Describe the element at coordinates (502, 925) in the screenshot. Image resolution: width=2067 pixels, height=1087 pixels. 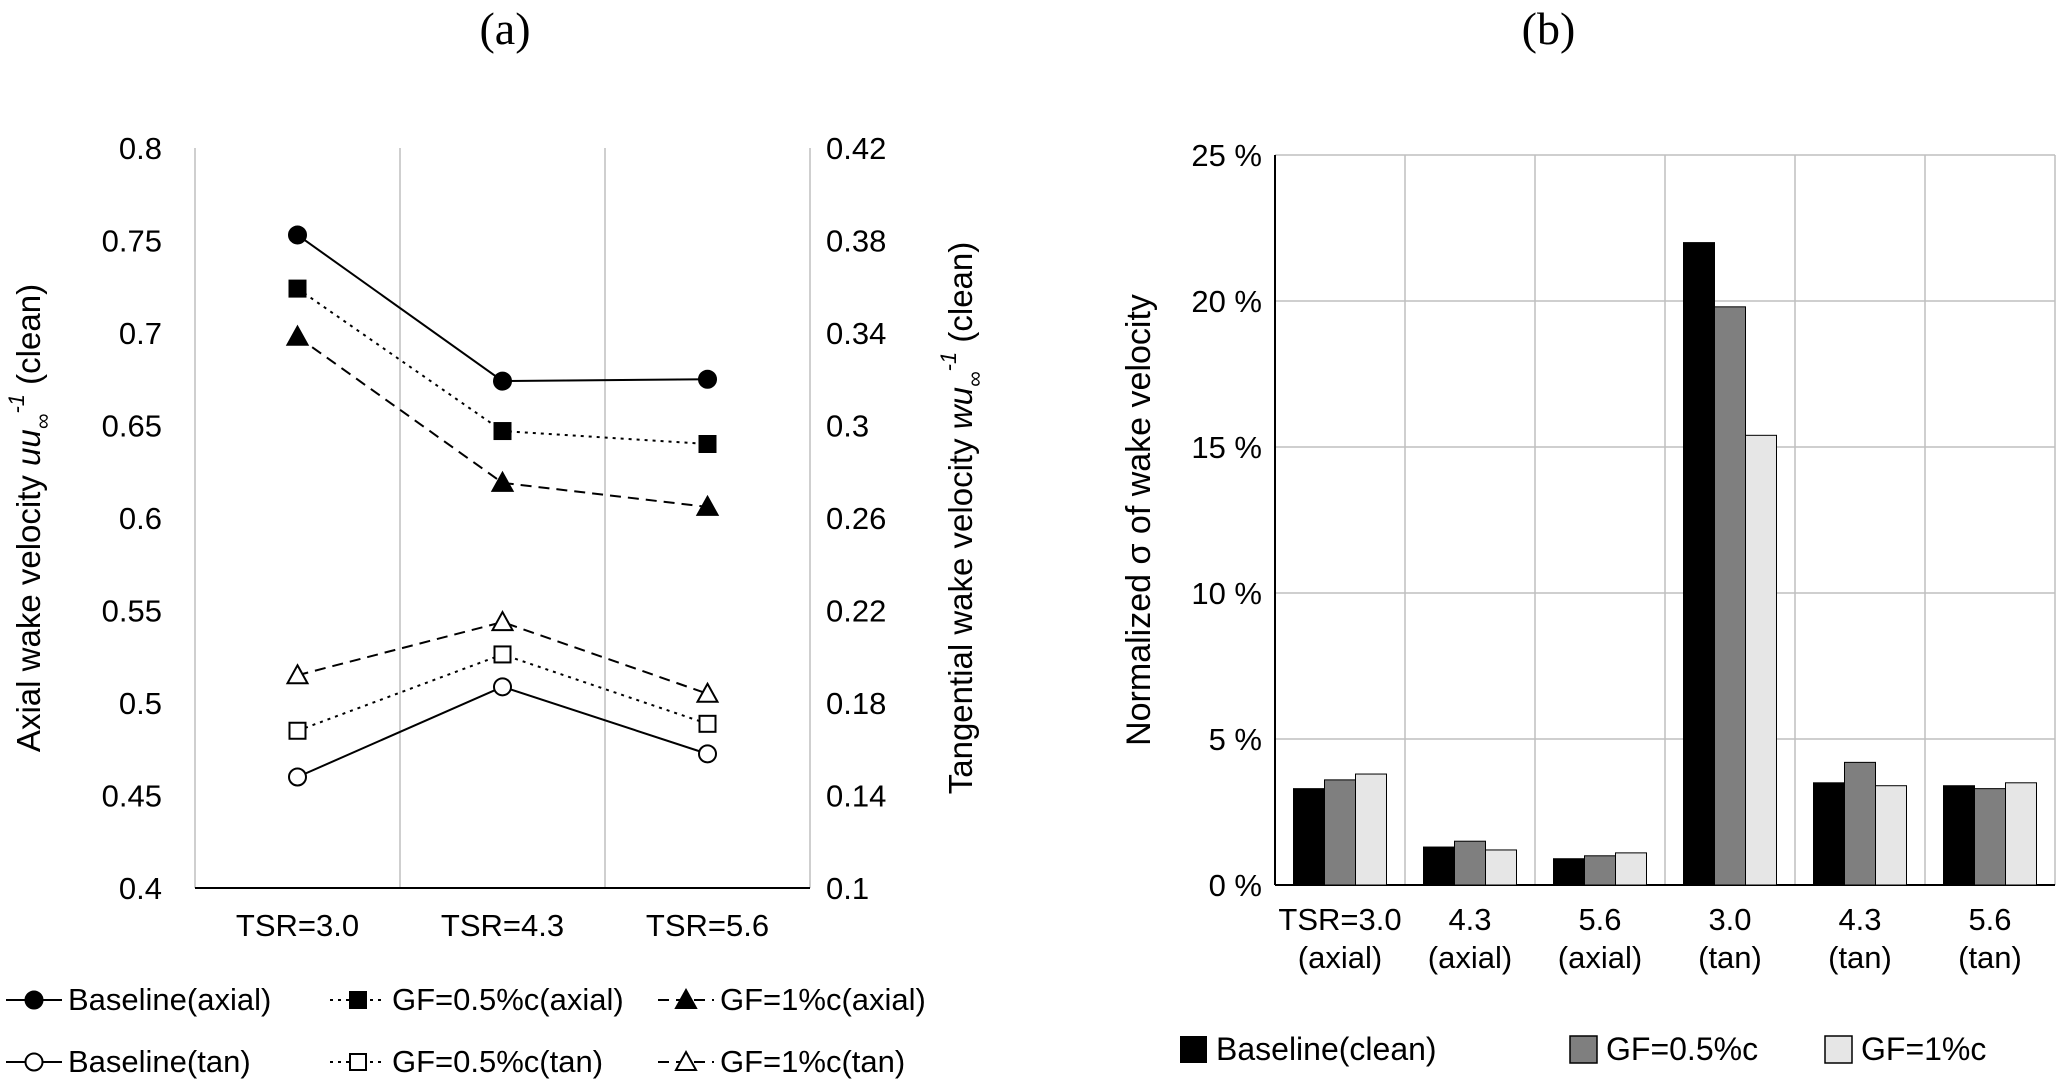
I see `x-axis-tick-label: TSR=4.3` at that location.